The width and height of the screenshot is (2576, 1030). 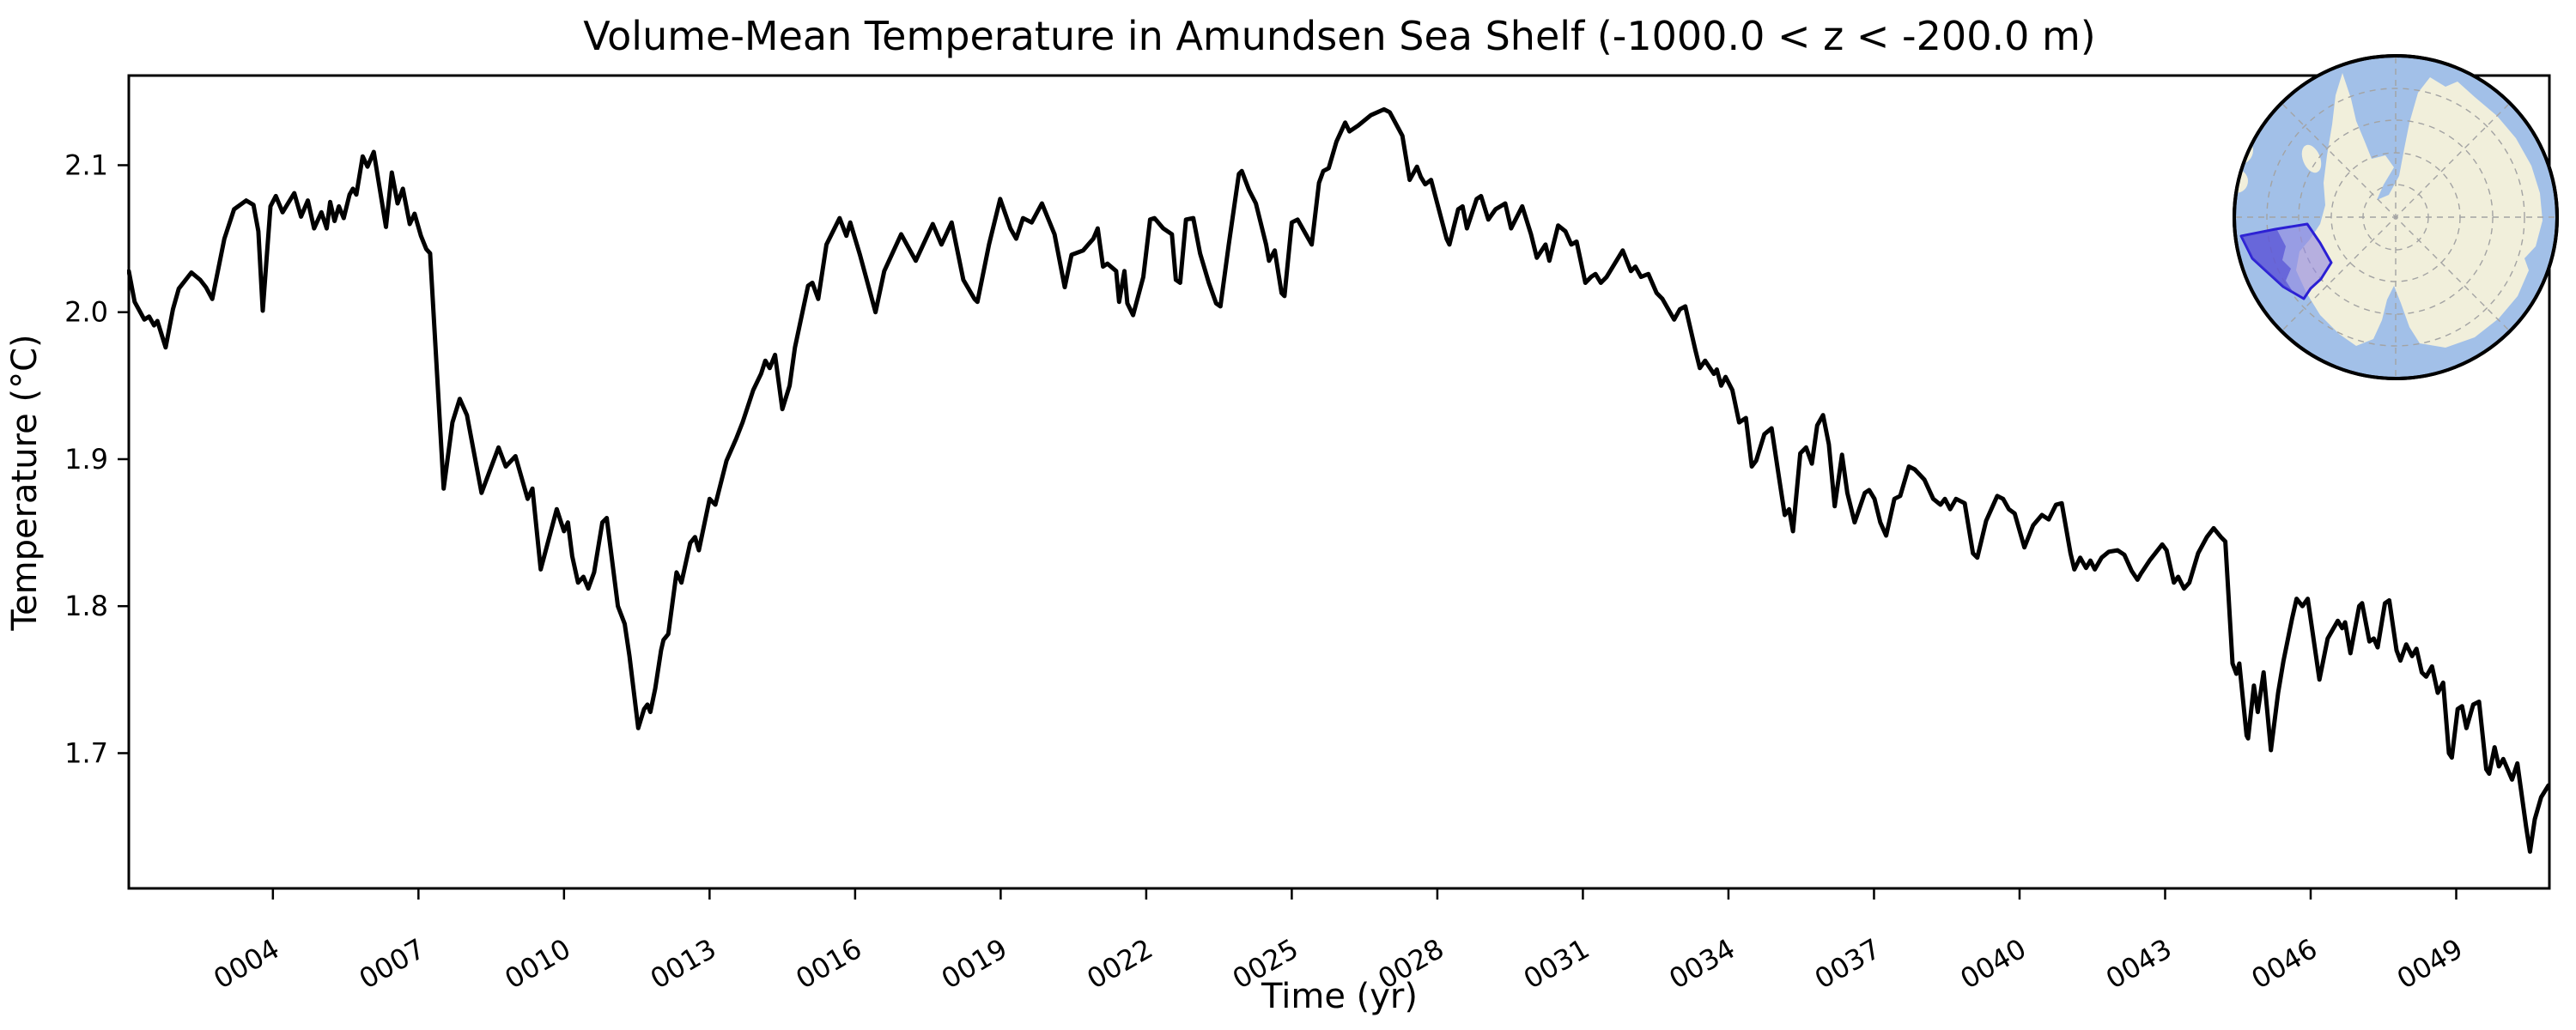 I want to click on x-tick-label: 0037, so click(x=1848, y=964).